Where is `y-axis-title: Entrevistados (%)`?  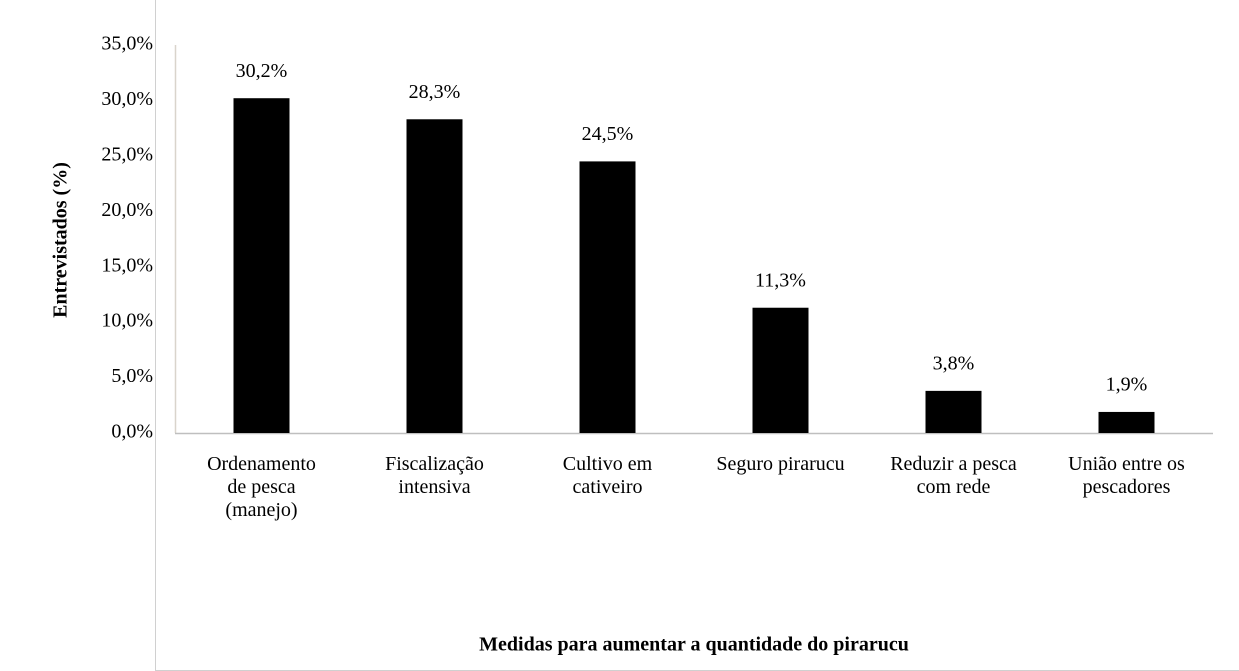
y-axis-title: Entrevistados (%) is located at coordinates (61, 240).